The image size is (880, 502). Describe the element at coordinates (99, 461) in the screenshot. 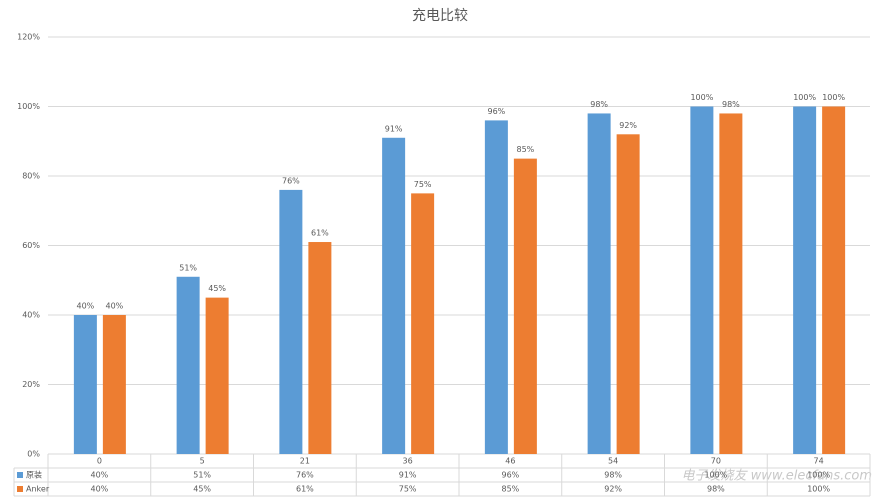

I see `x-tick-label: 0` at that location.